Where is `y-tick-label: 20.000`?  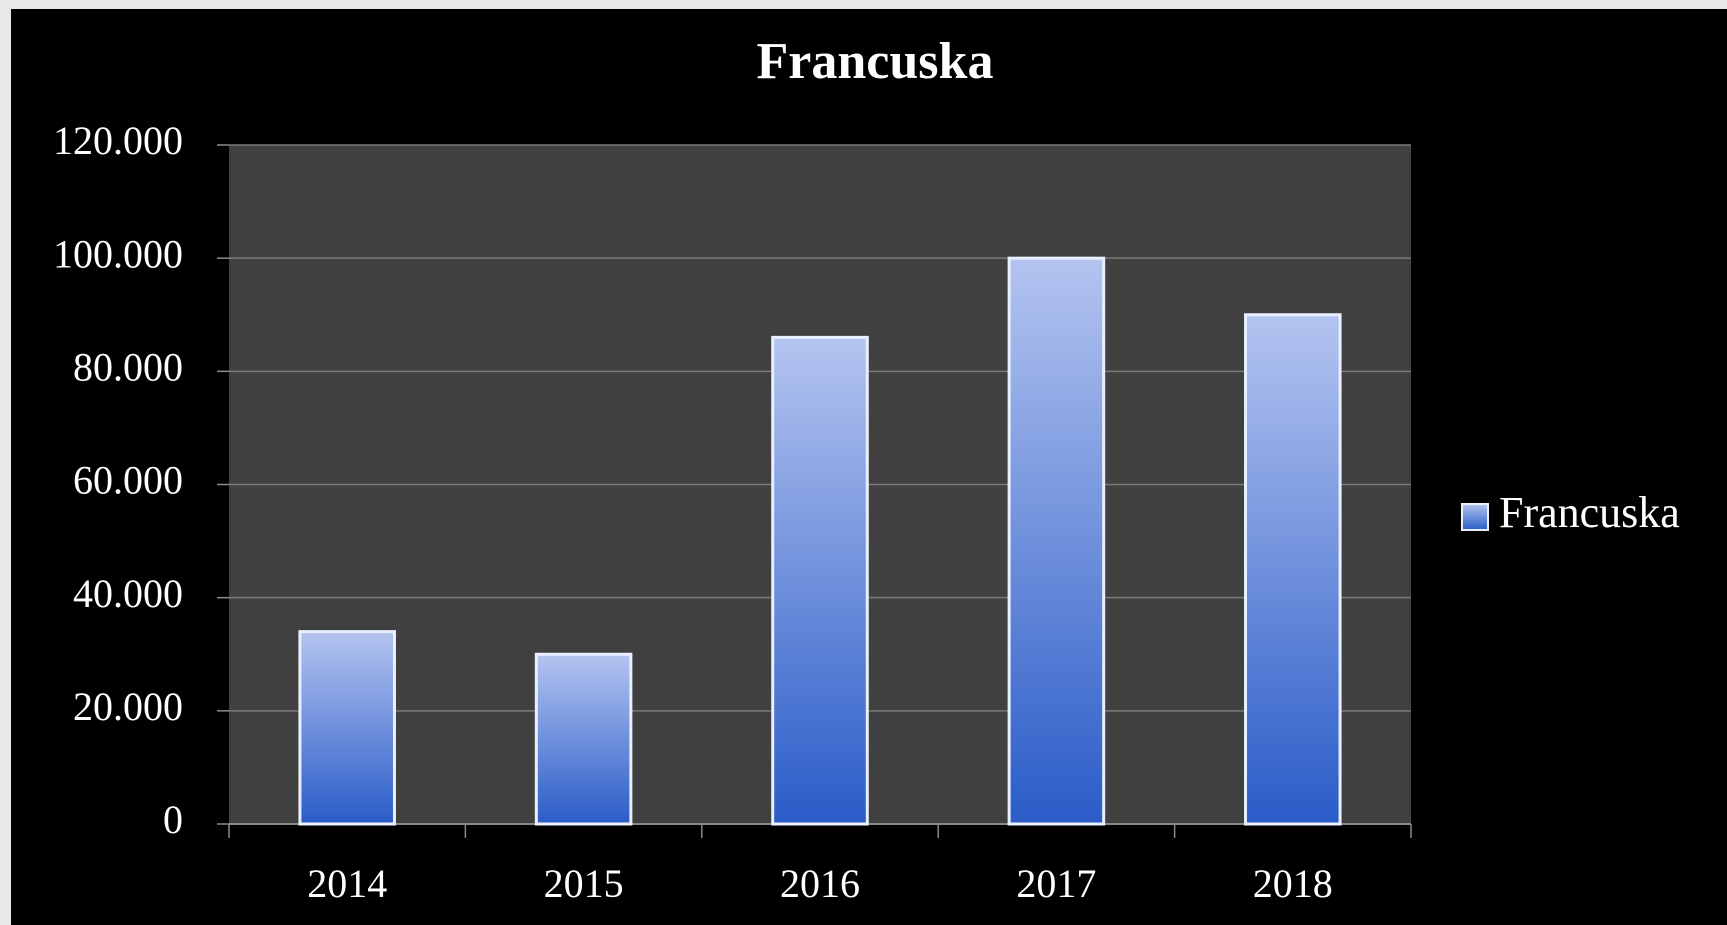
y-tick-label: 20.000 is located at coordinates (128, 706).